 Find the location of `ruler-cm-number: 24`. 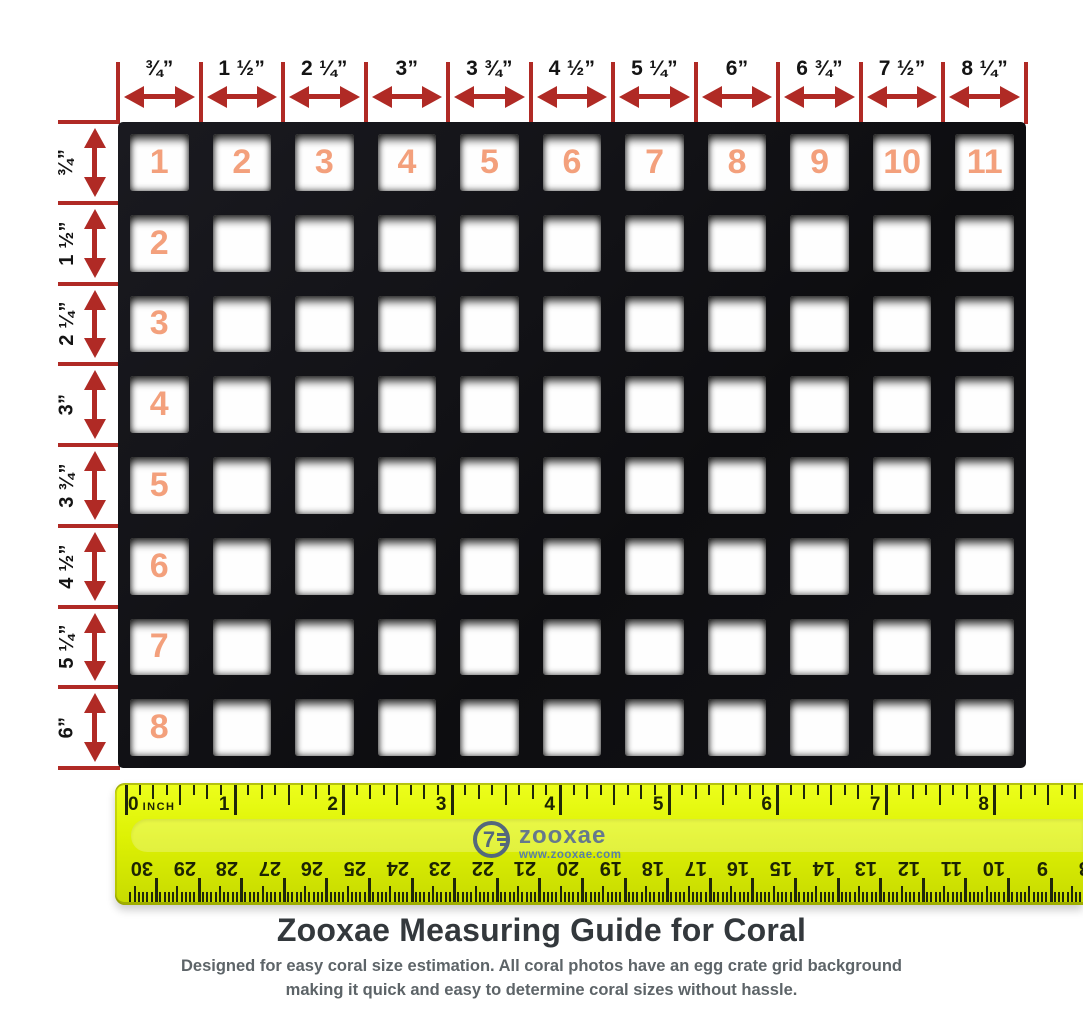

ruler-cm-number: 24 is located at coordinates (397, 868).